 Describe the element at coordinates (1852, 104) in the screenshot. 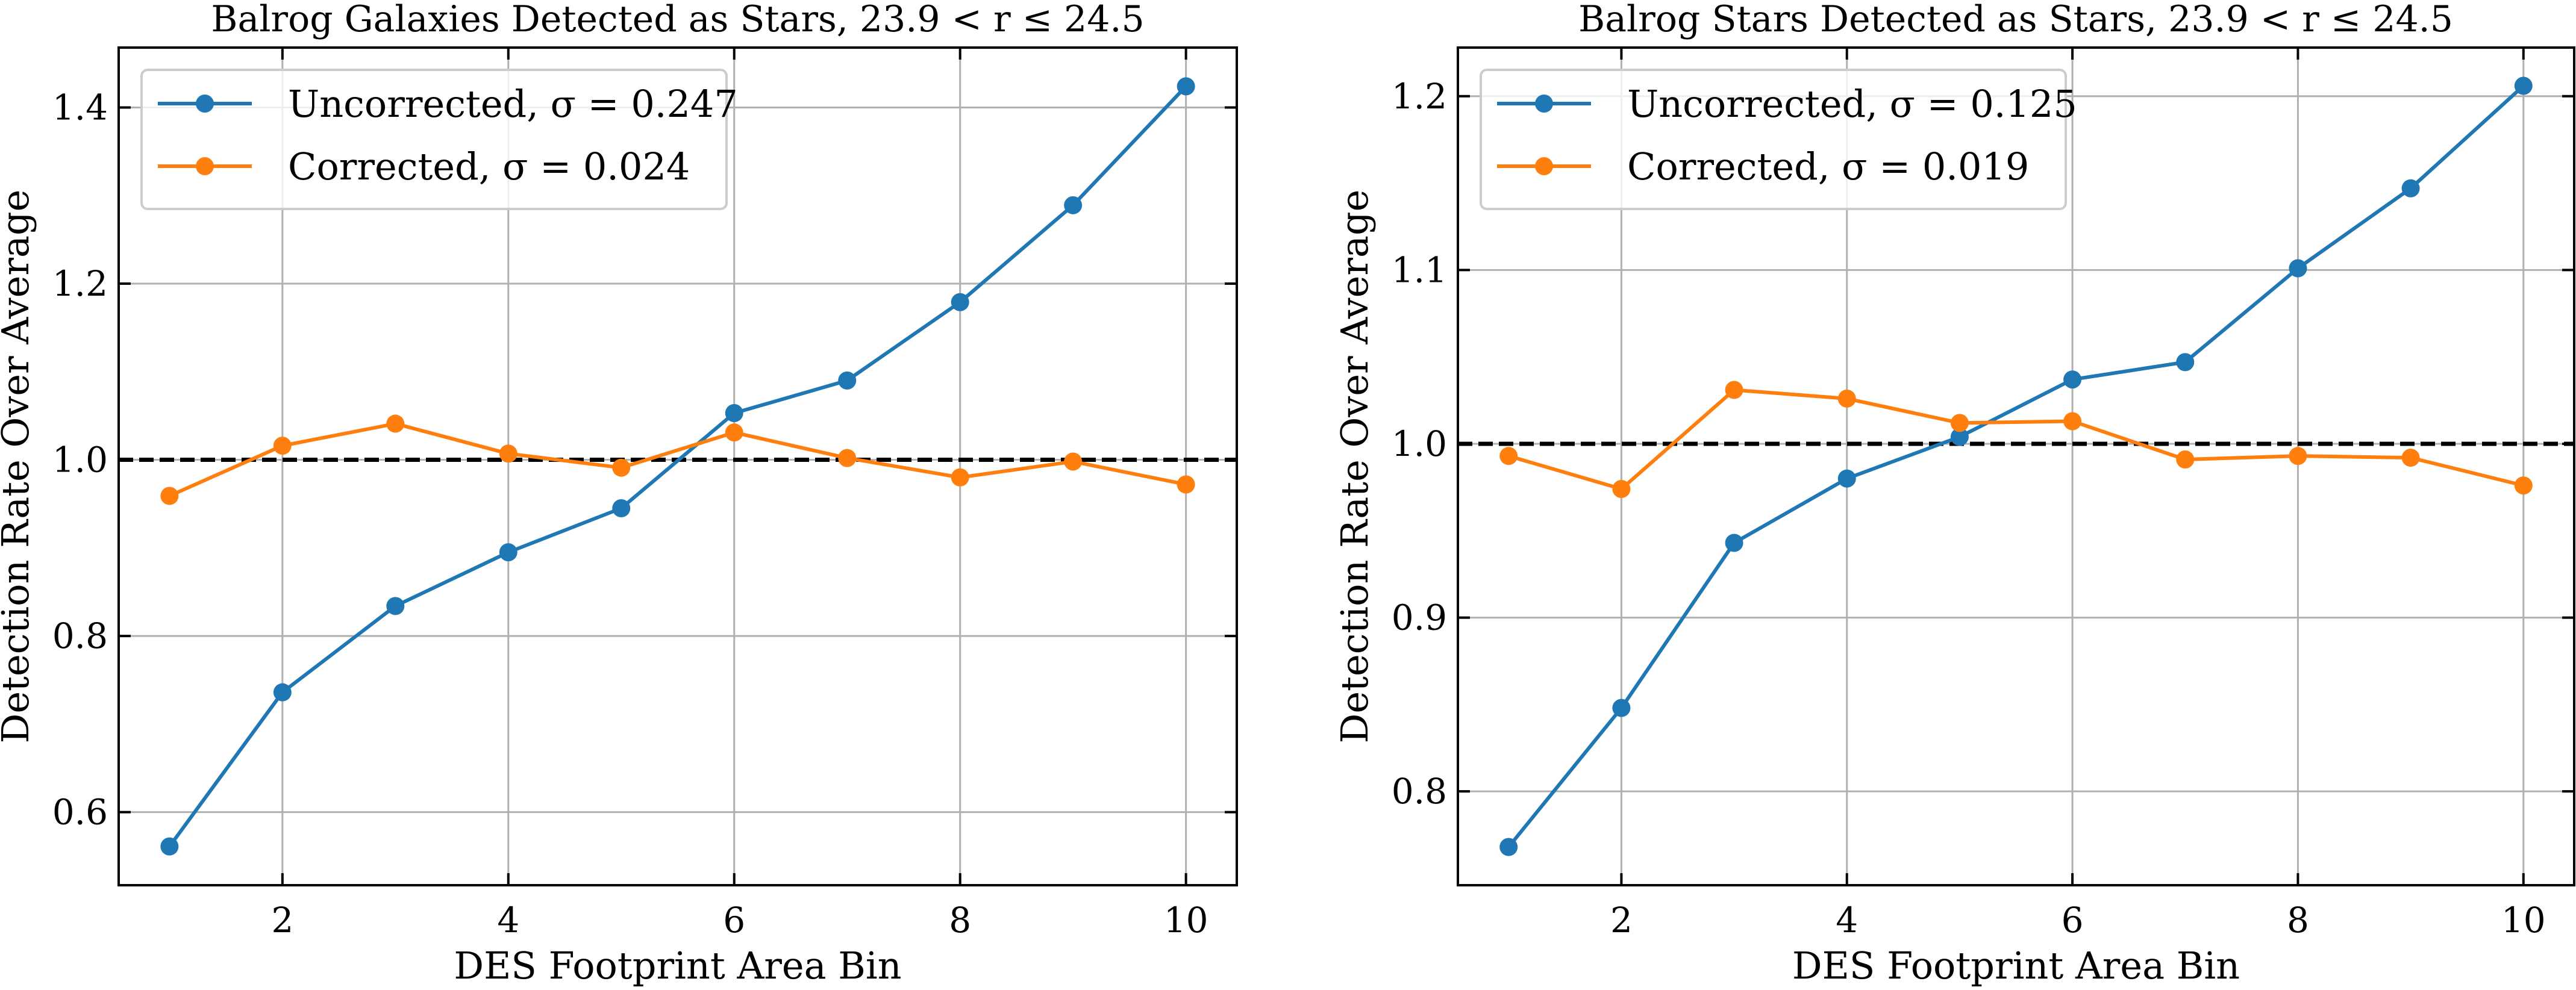

I see `legend-label-uncorrected: Uncorrected, σ = 0.125` at that location.